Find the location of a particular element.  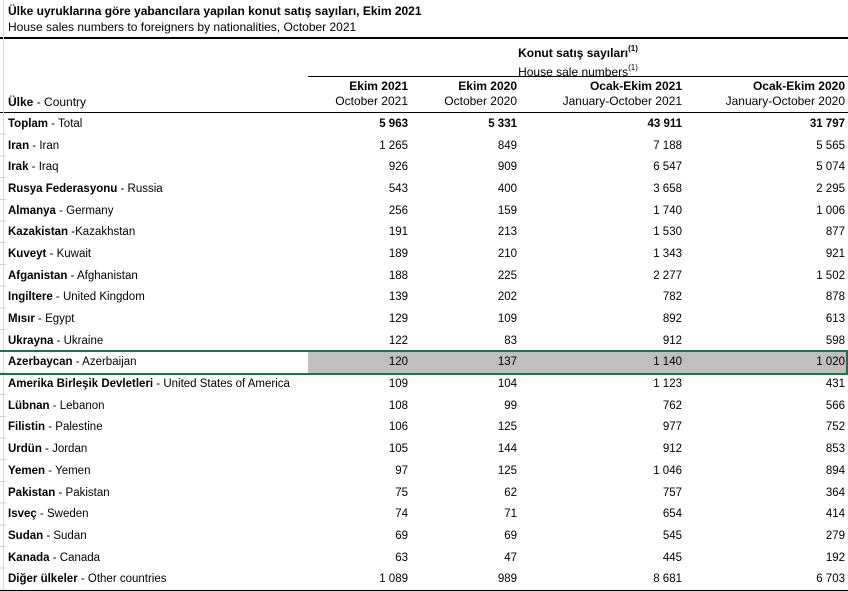

value-cell-oct-2021: 1 265 is located at coordinates (393, 145).